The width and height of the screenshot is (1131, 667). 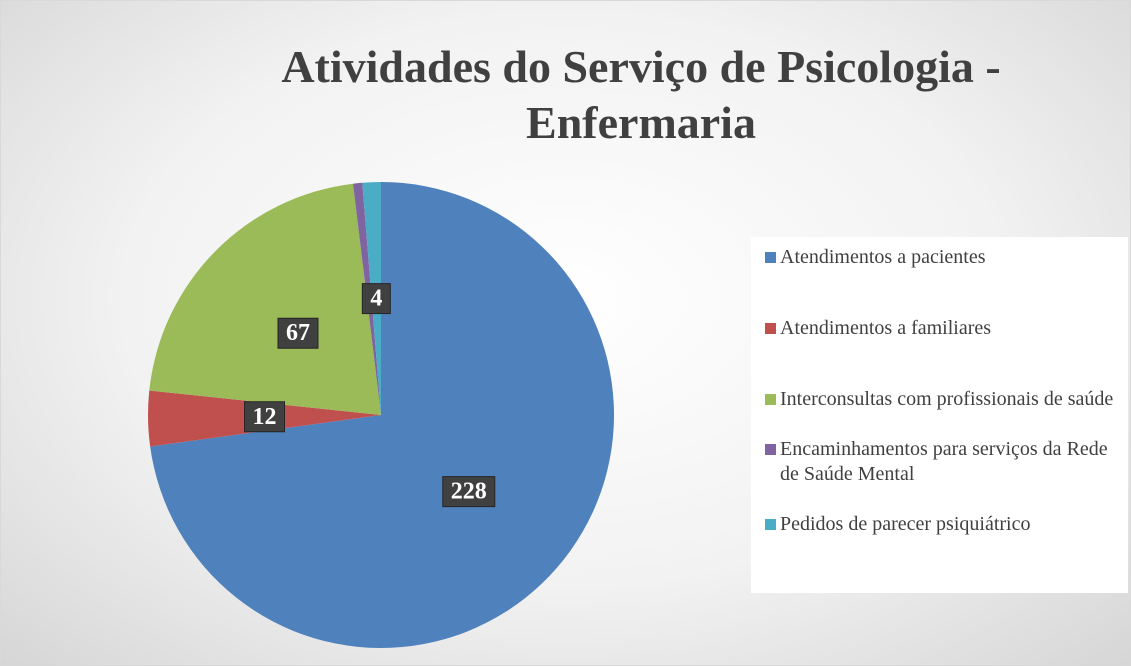 I want to click on pie-slice, so click(x=265, y=299).